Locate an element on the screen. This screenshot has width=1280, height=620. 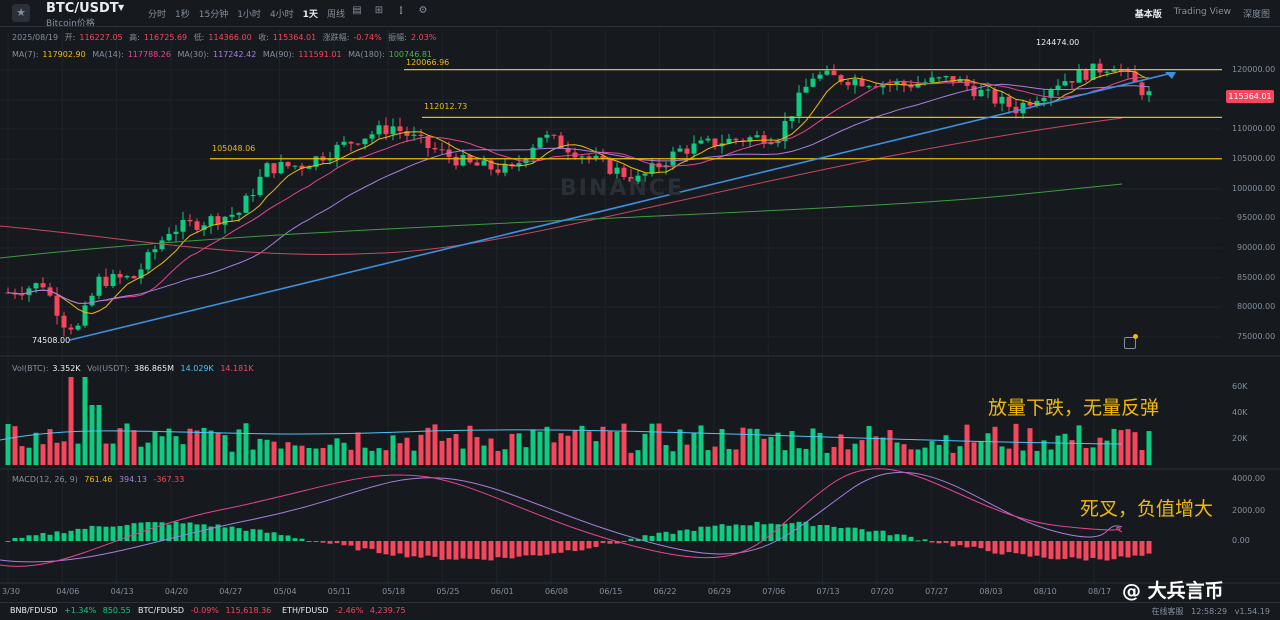
footer-ticker-btc: BTC/FDUSD -0.09% 115,618.36 is located at coordinates (205, 610).